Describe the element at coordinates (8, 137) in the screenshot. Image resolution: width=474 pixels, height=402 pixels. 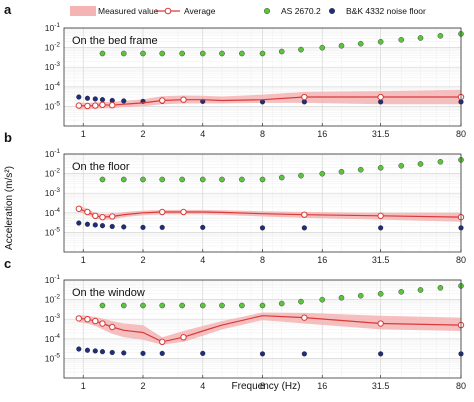
I see `panel-letter: b` at that location.